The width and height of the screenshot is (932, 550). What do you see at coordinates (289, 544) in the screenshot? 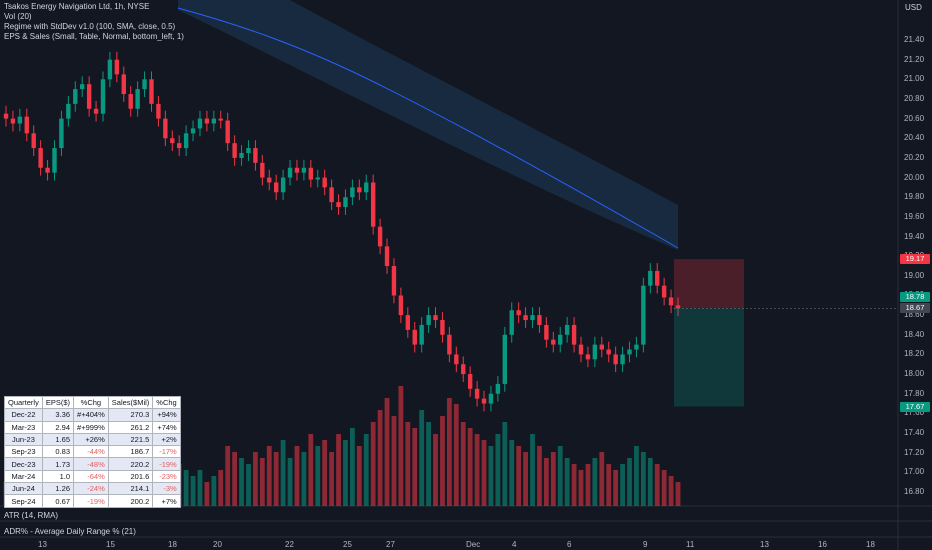
I see `time-tick-label: 22` at bounding box center [289, 544].